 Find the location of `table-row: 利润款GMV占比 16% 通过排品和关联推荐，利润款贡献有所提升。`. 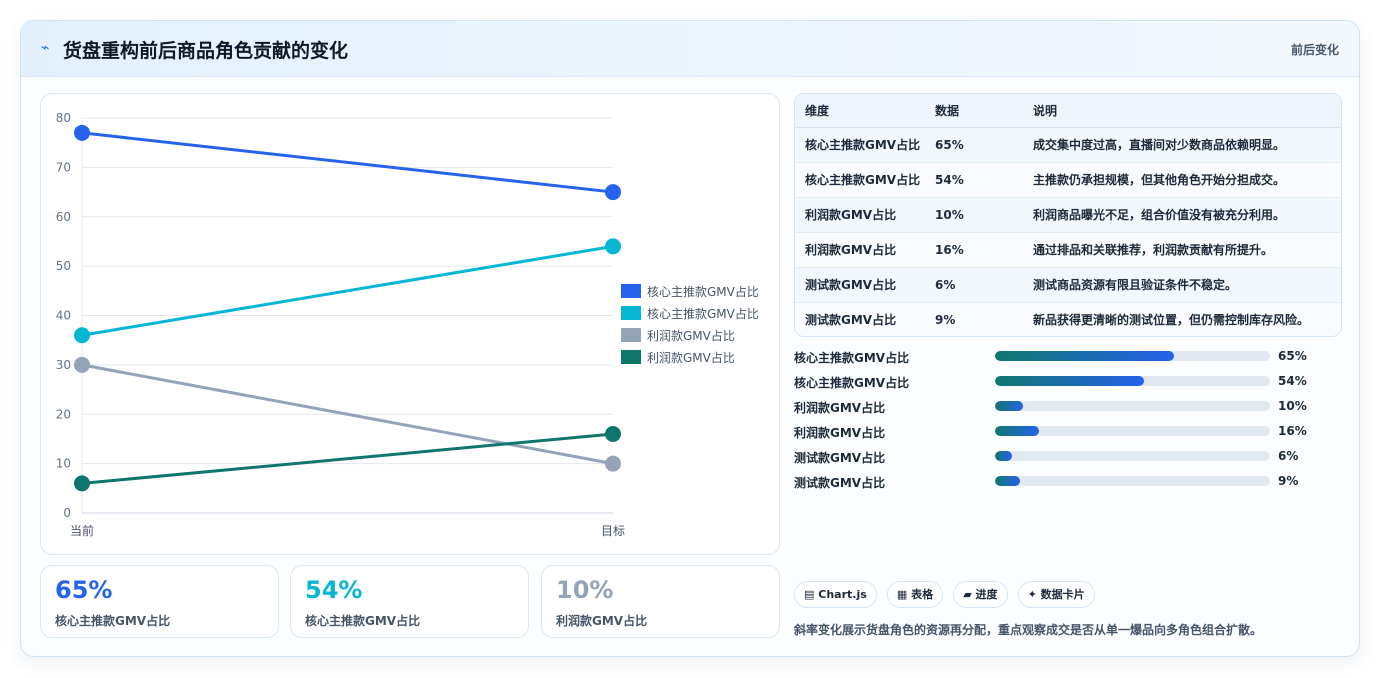

table-row: 利润款GMV占比 16% 通过排品和关联推荐，利润款贡献有所提升。 is located at coordinates (1068, 250).